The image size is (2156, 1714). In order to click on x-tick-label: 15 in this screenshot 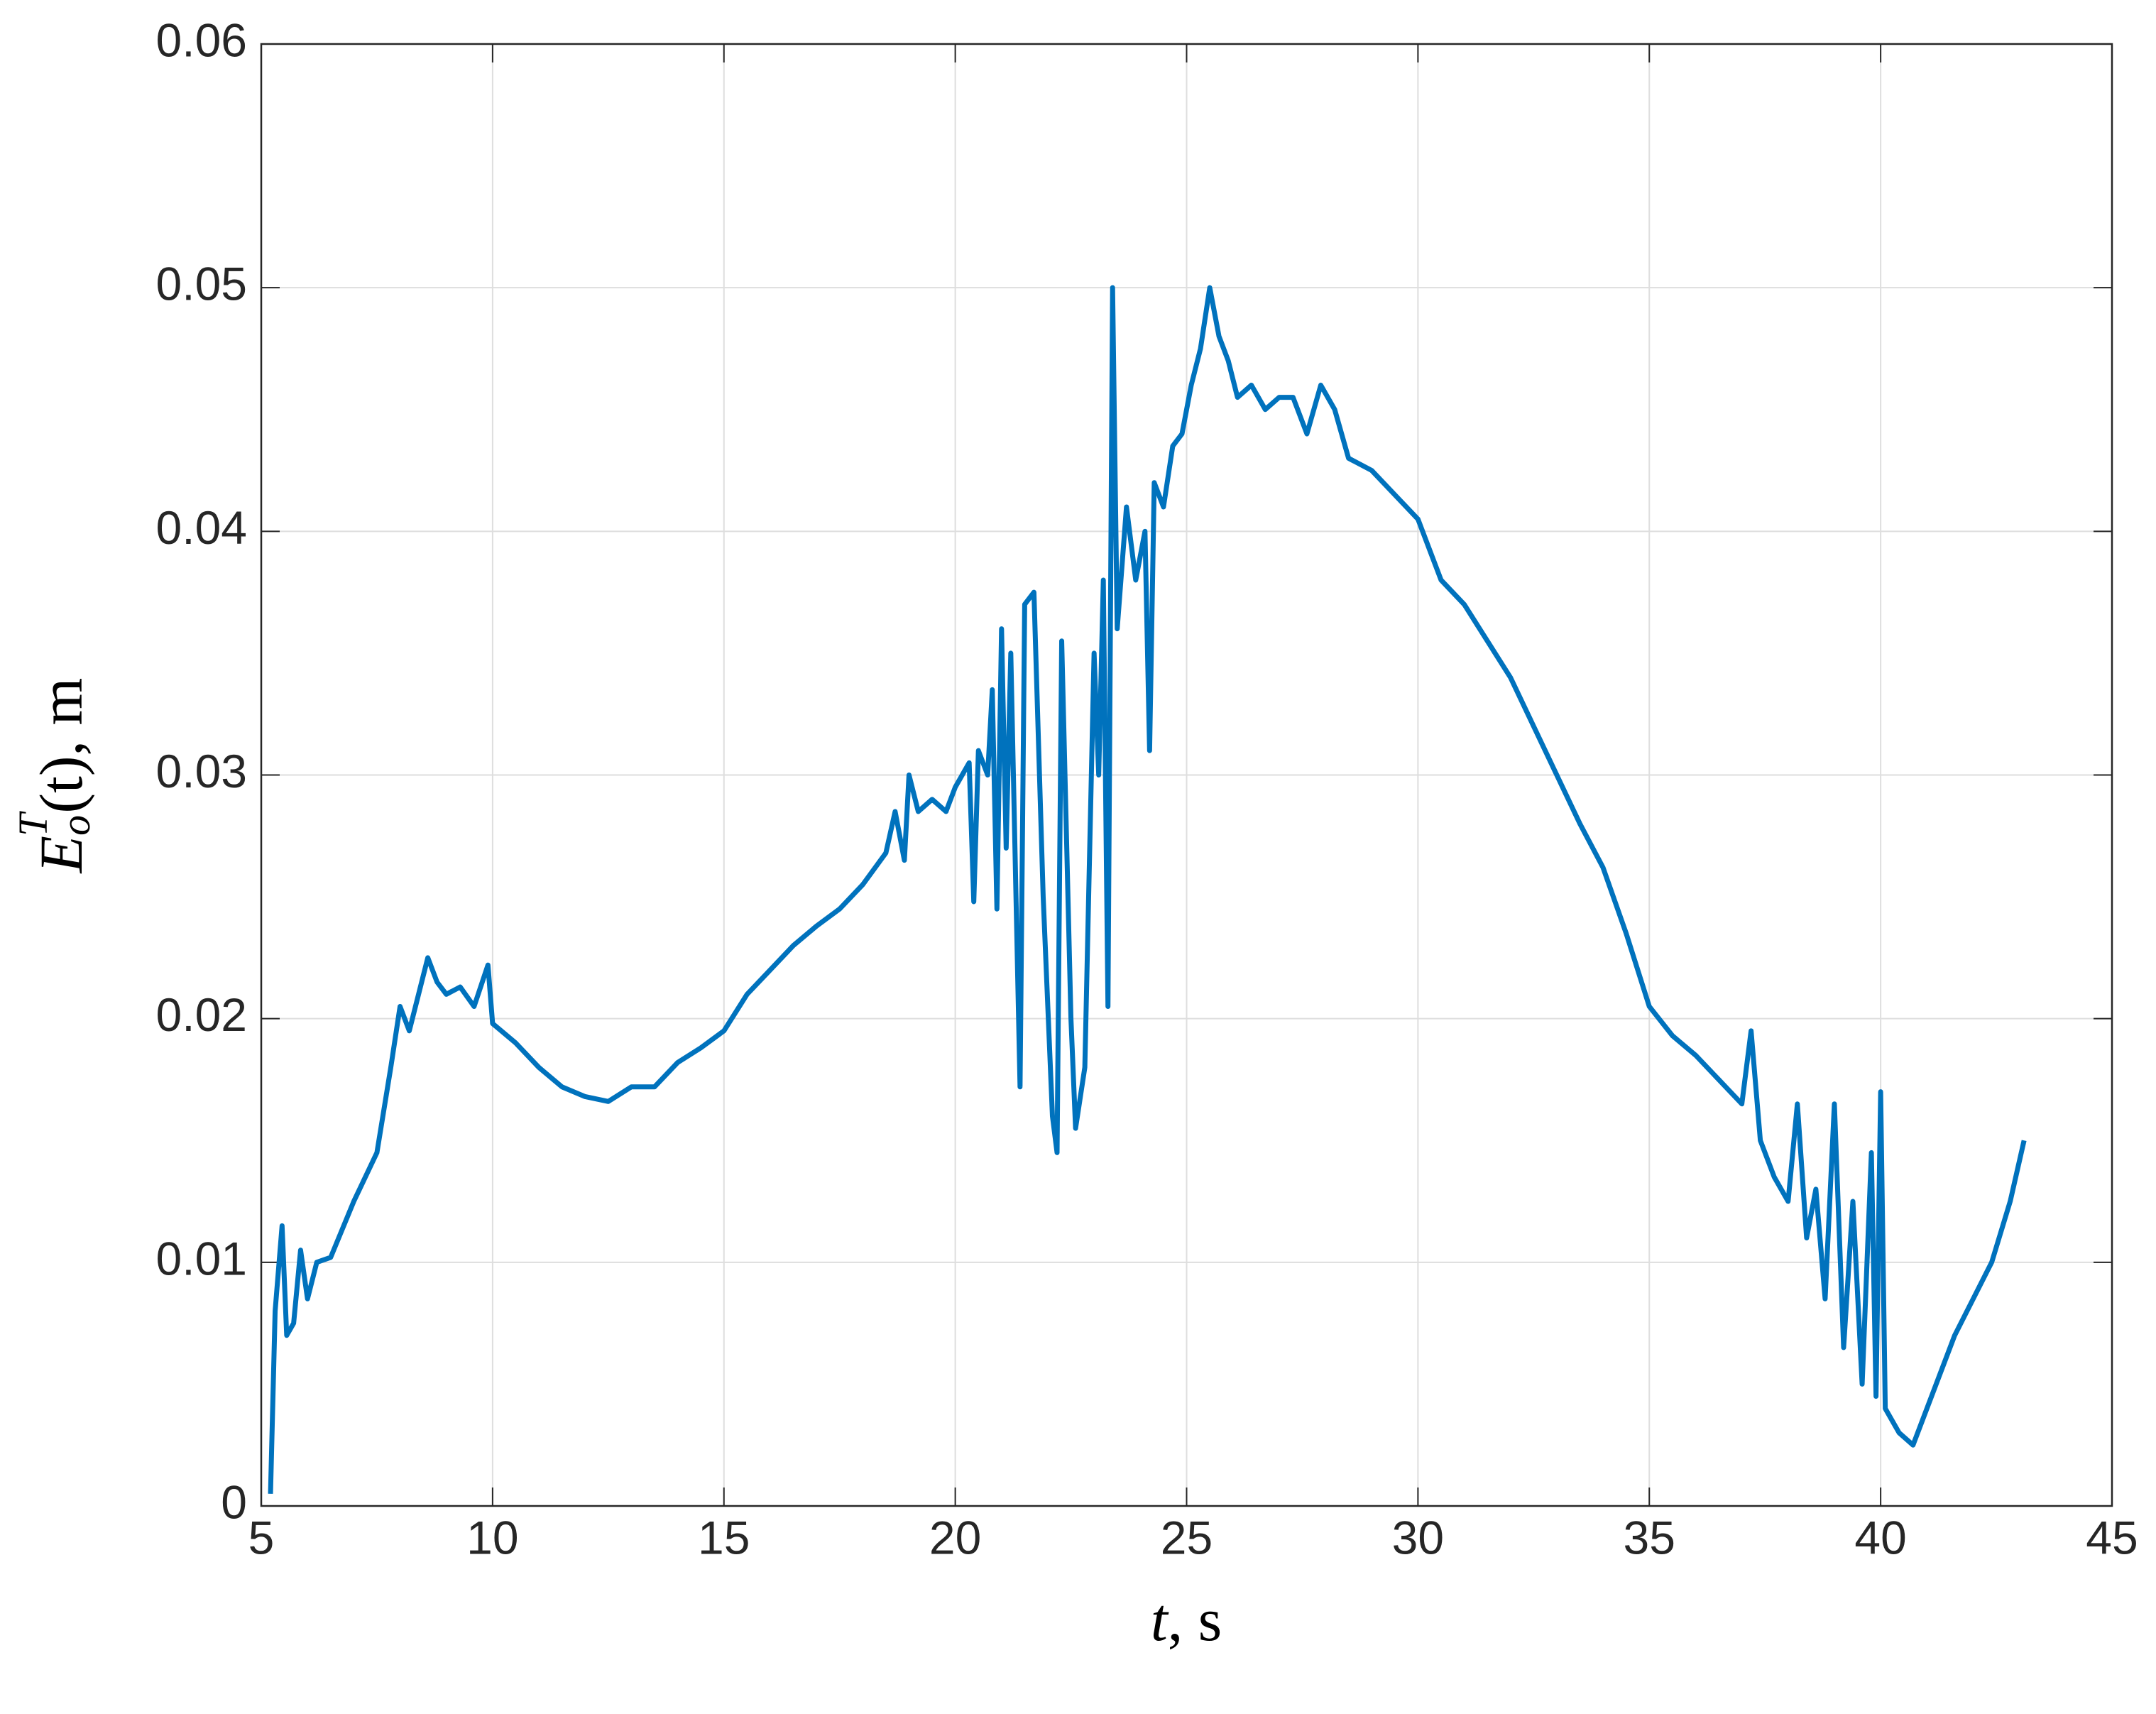, I will do `click(724, 1537)`.